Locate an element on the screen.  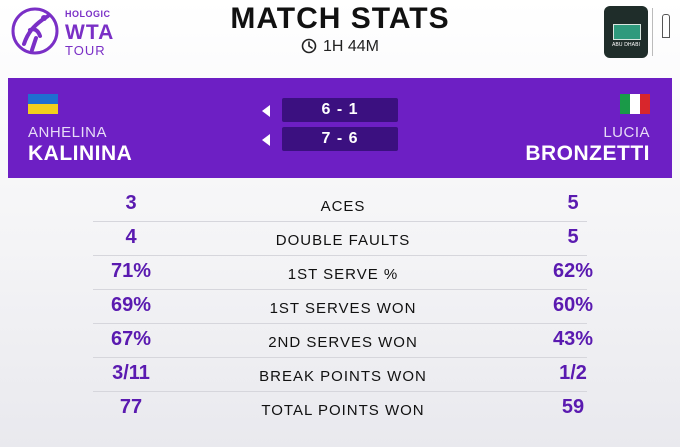
abu-dhabi-open-logo: ABU DHABI is located at coordinates (626, 32).